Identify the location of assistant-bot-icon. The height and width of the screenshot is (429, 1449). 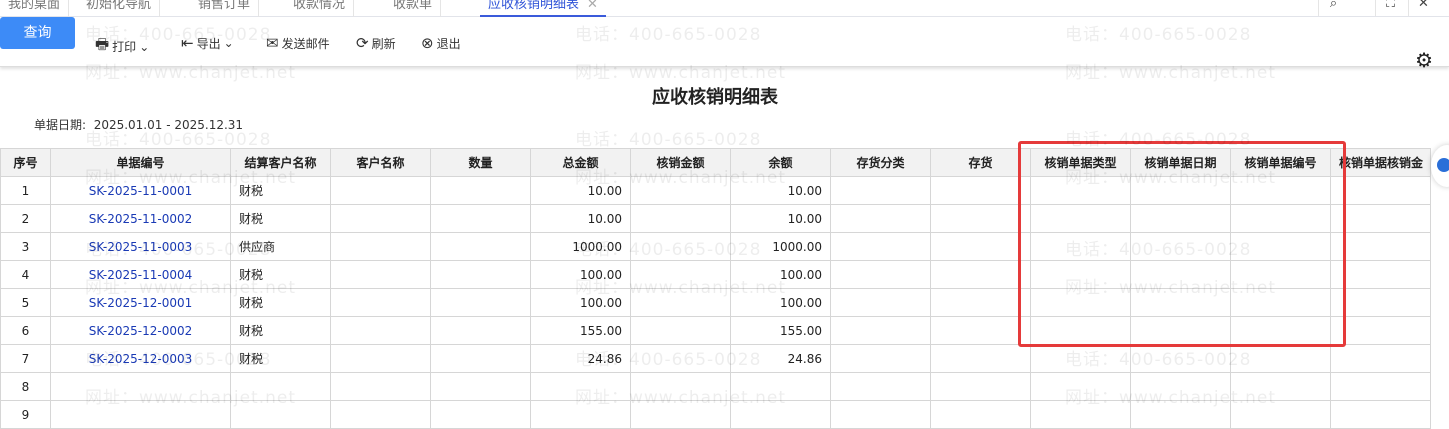
(1440, 166).